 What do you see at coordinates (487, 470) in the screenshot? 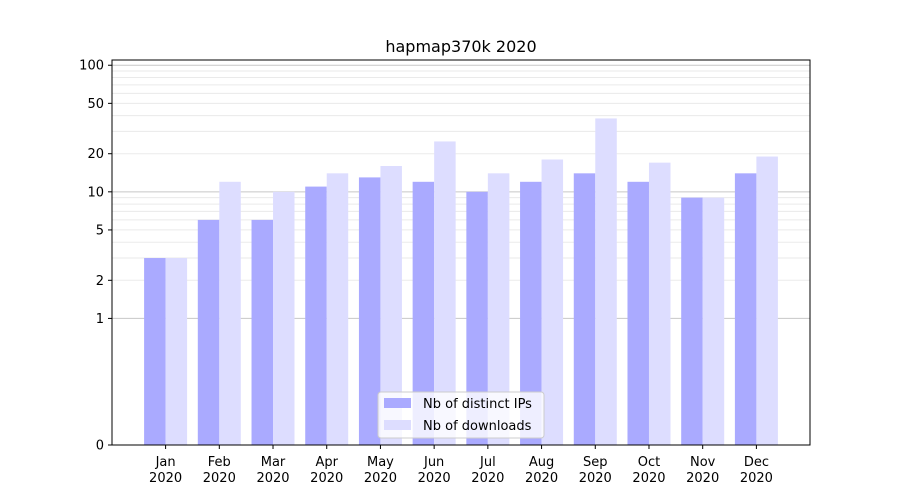
I see `x-tick-label-jul: Jul 2020` at bounding box center [487, 470].